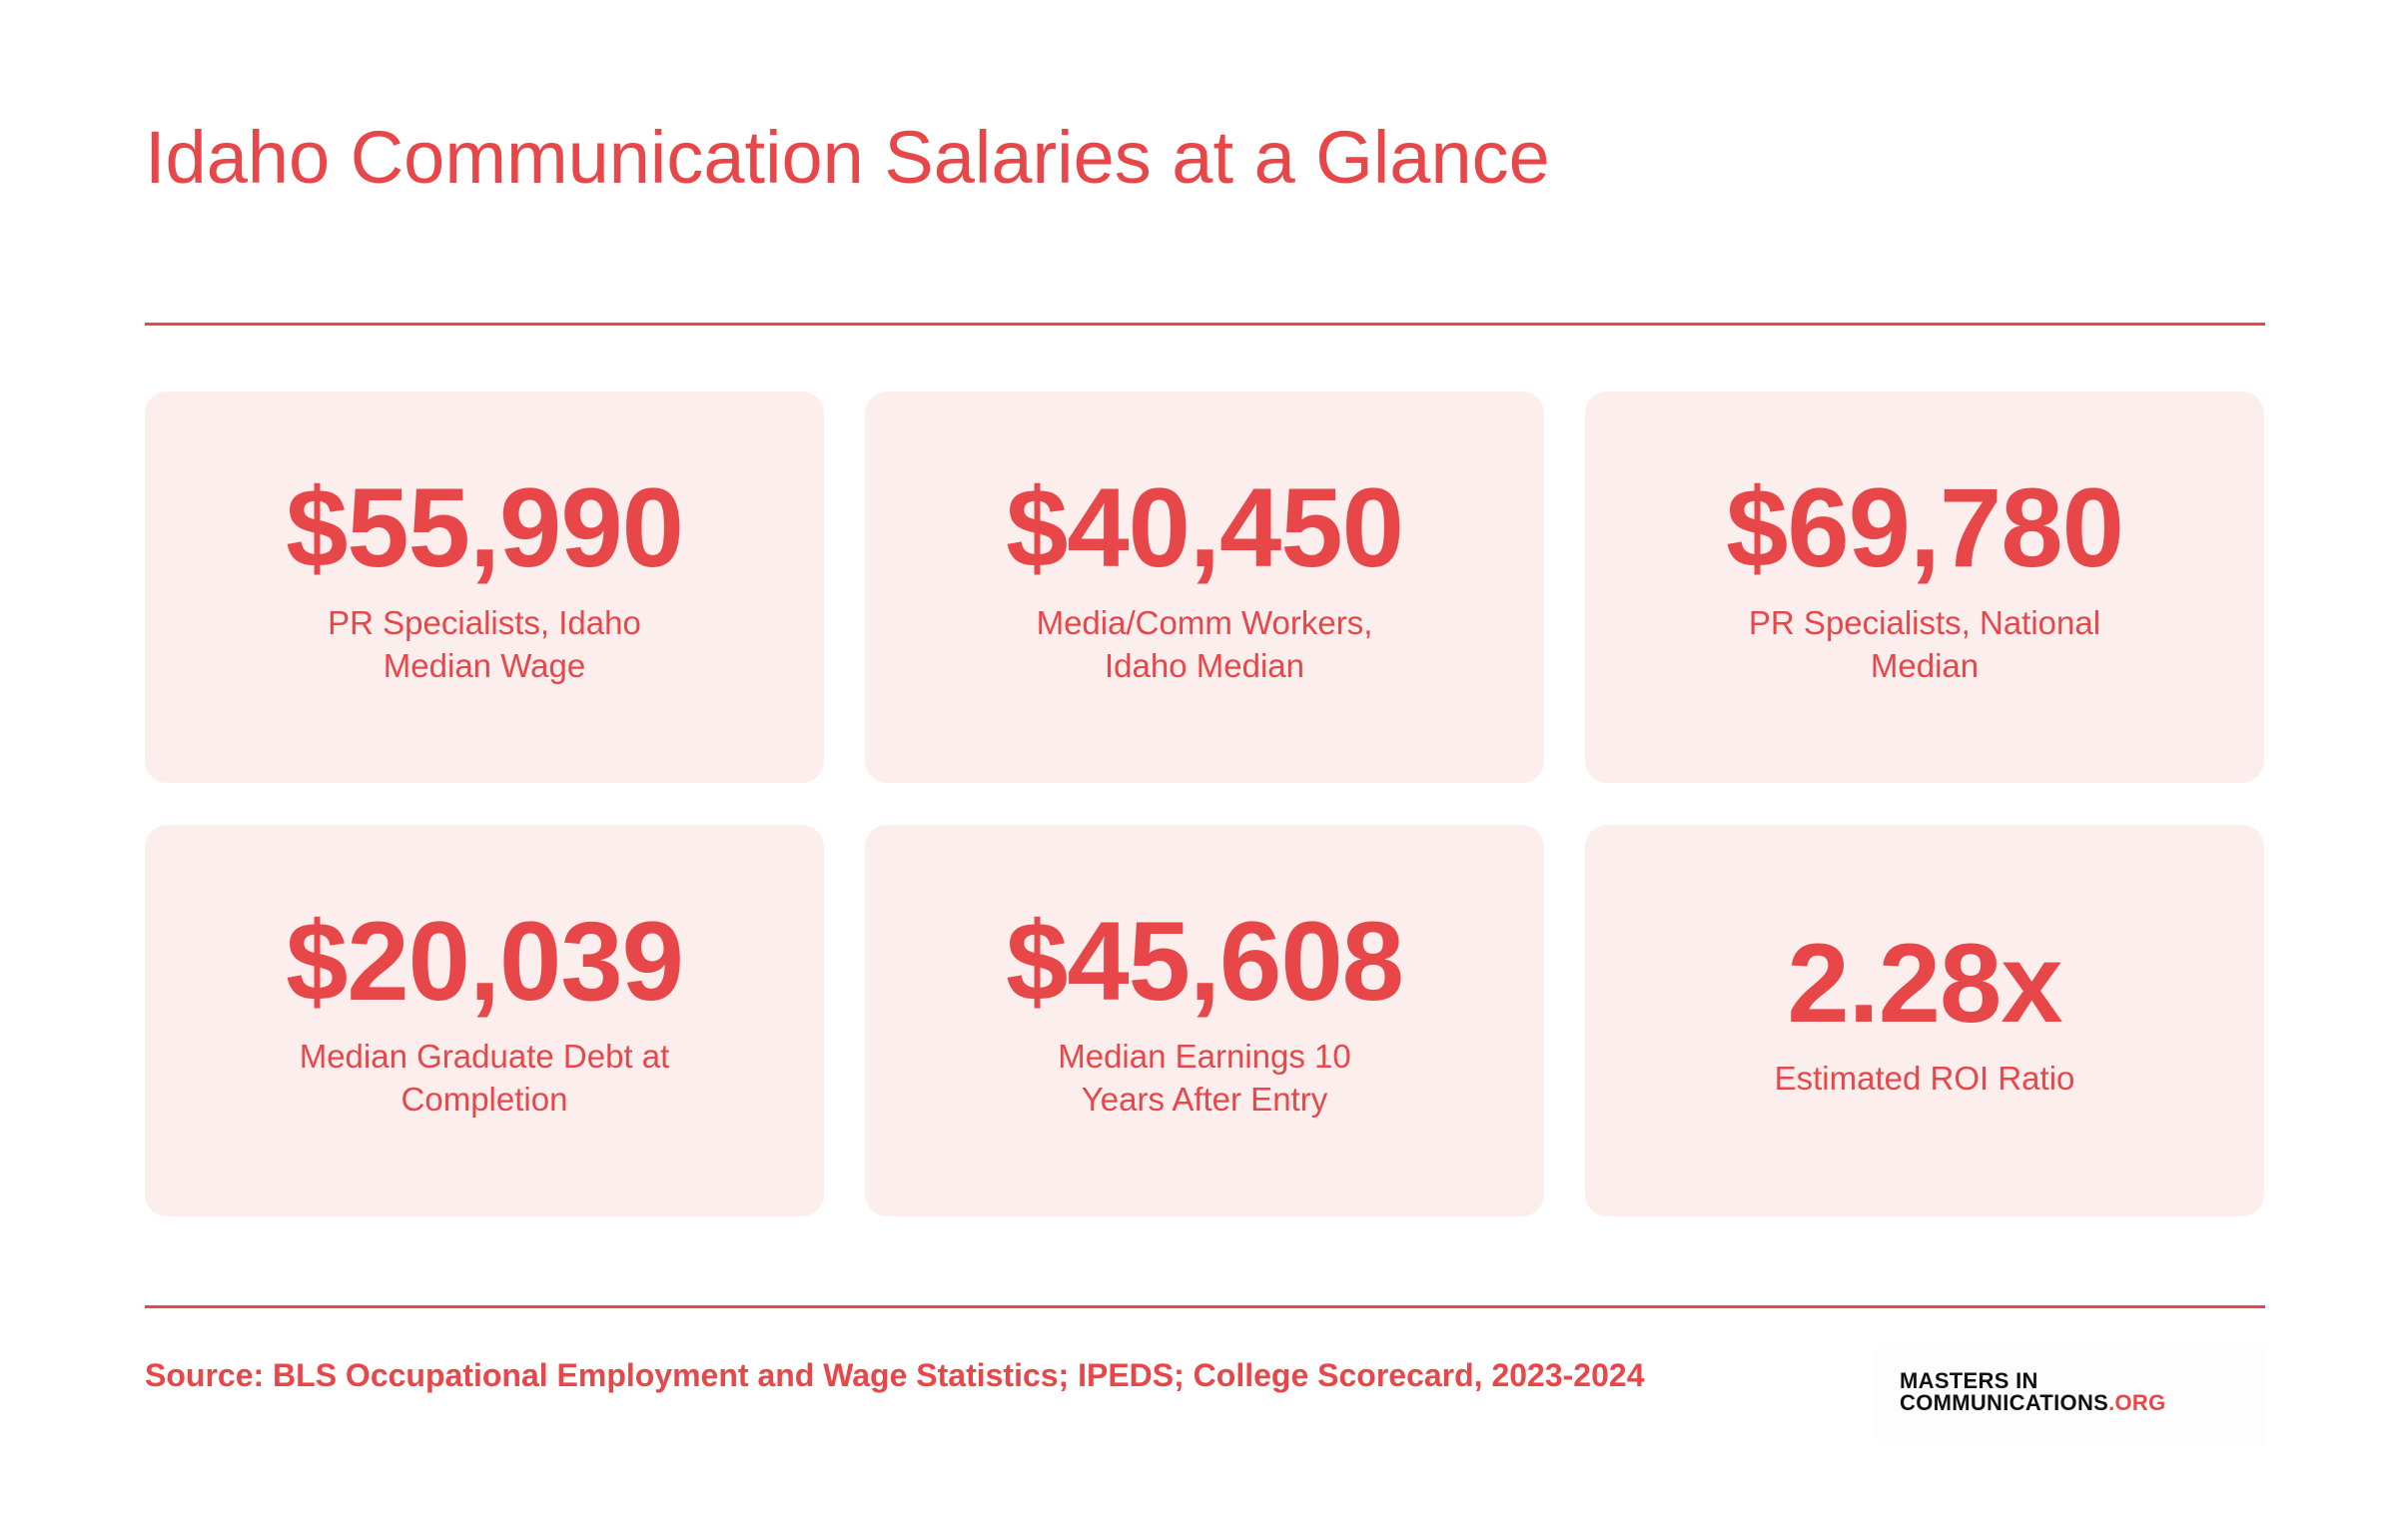 The image size is (2397, 1540). I want to click on stat-value: $69,780, so click(1925, 527).